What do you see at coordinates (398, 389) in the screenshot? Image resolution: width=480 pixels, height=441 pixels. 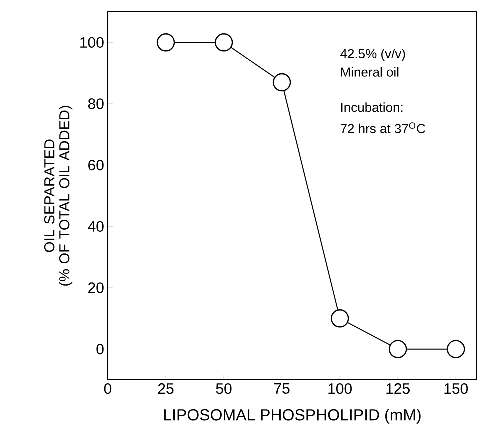 I see `x-tick-label: 125` at bounding box center [398, 389].